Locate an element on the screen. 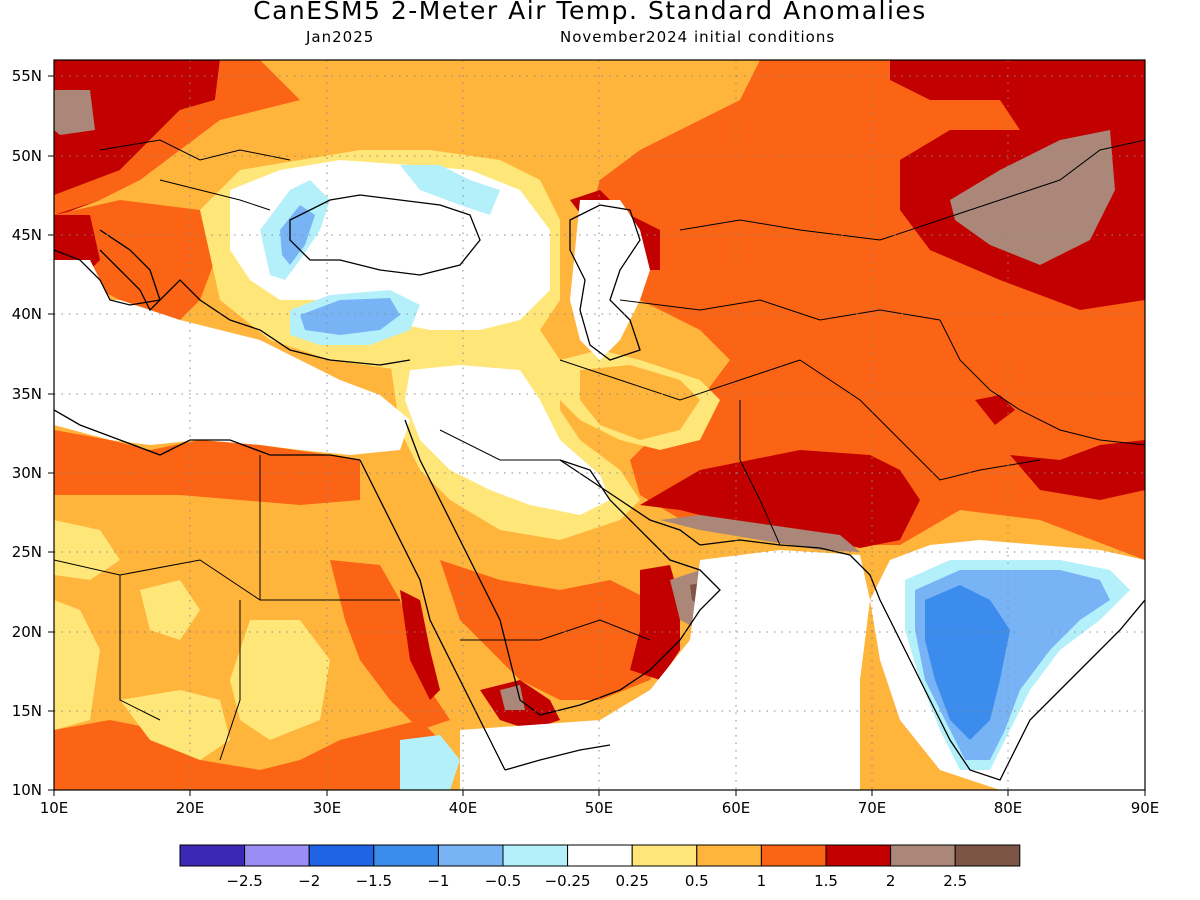 Image resolution: width=1200 pixels, height=900 pixels. lat-label-50n: 50N is located at coordinates (27, 156).